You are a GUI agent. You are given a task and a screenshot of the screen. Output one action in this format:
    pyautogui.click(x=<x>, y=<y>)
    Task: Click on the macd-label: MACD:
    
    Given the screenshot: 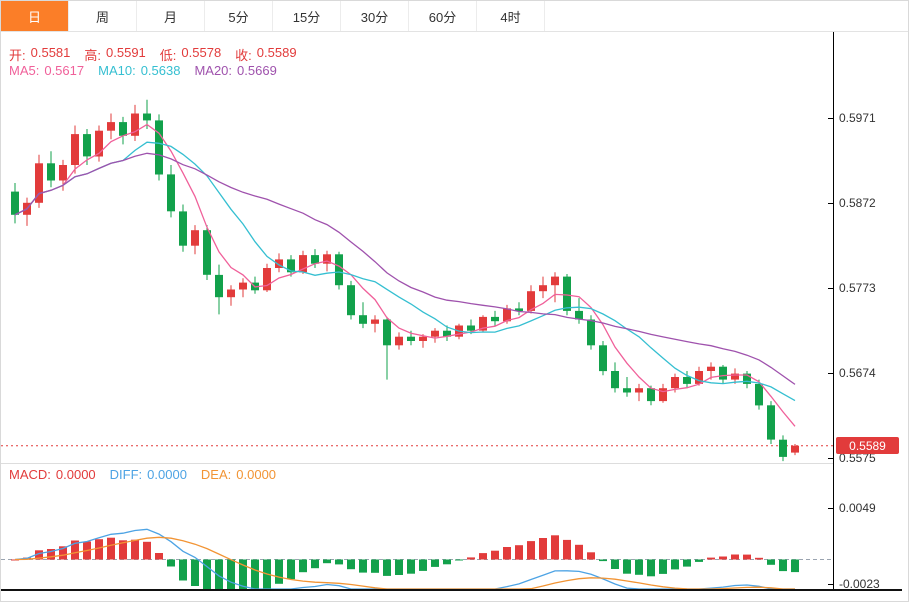 What is the action you would take?
    pyautogui.click(x=30, y=474)
    